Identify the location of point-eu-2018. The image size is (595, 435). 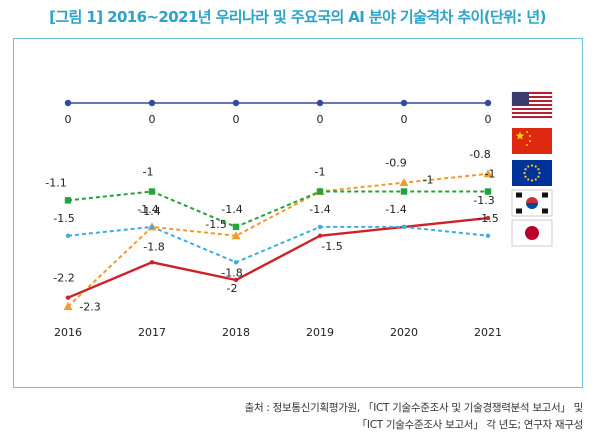
(236, 227).